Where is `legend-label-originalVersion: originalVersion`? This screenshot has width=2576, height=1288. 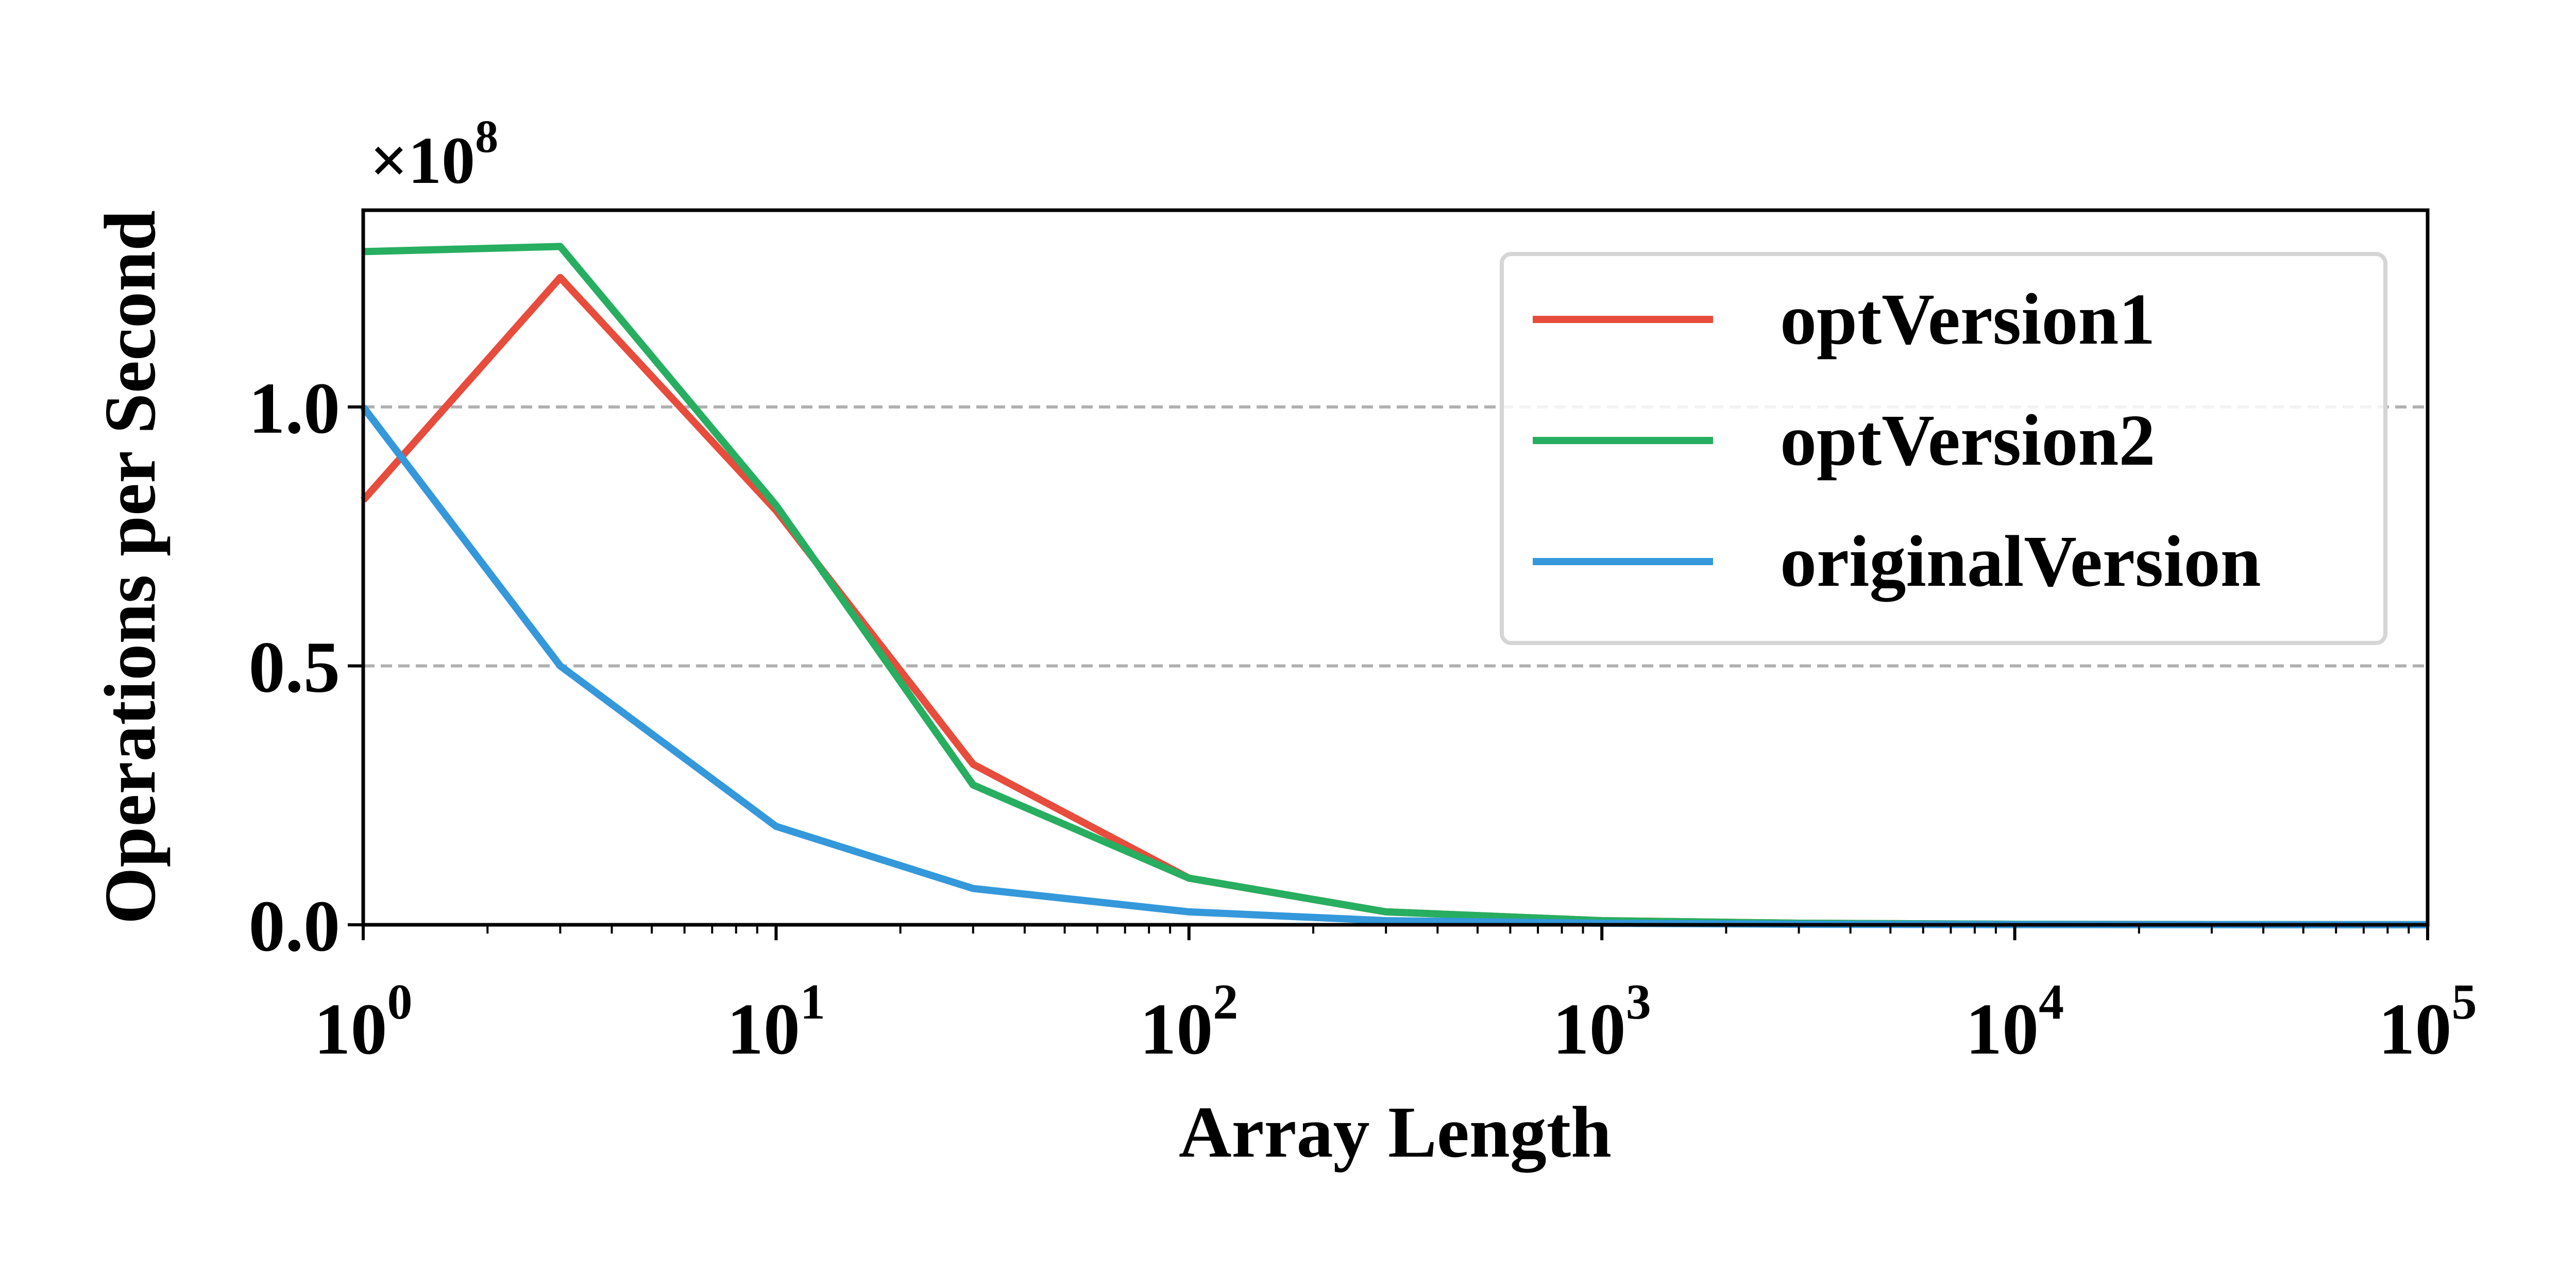
legend-label-originalVersion: originalVersion is located at coordinates (2020, 561).